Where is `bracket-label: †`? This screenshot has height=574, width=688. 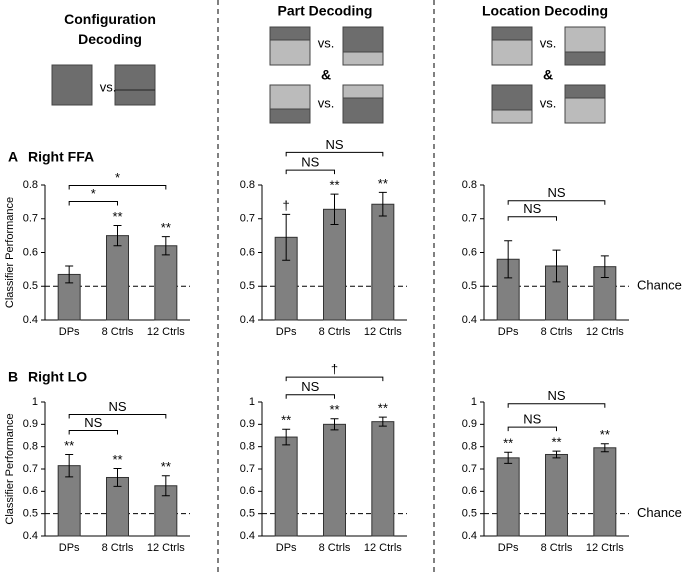
bracket-label: † is located at coordinates (334, 369).